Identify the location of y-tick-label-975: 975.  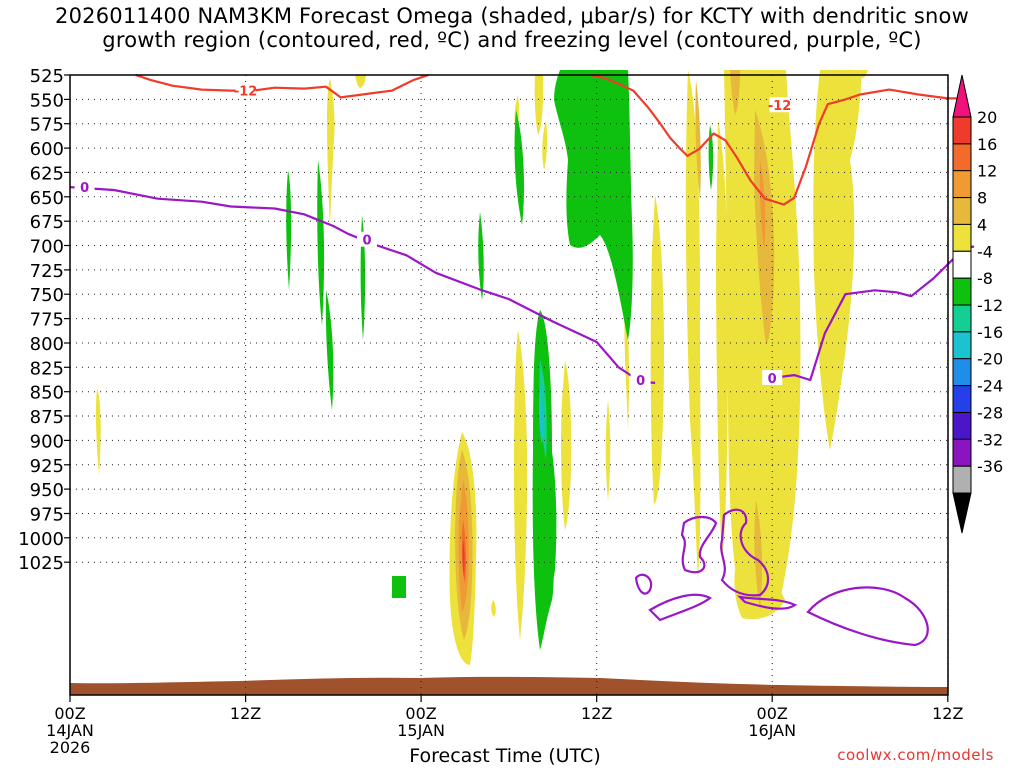
(47, 515).